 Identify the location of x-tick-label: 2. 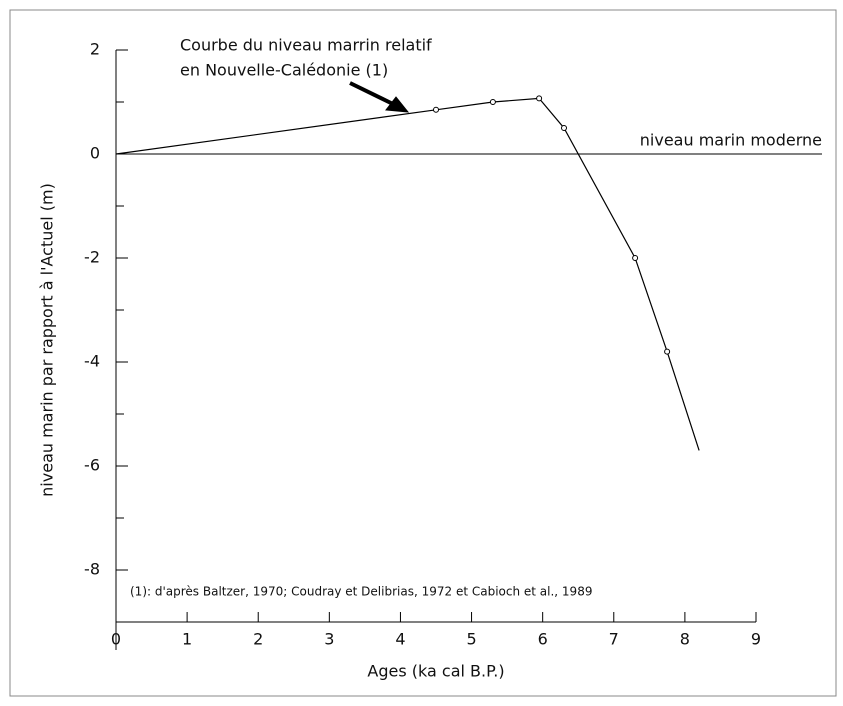
(258, 639).